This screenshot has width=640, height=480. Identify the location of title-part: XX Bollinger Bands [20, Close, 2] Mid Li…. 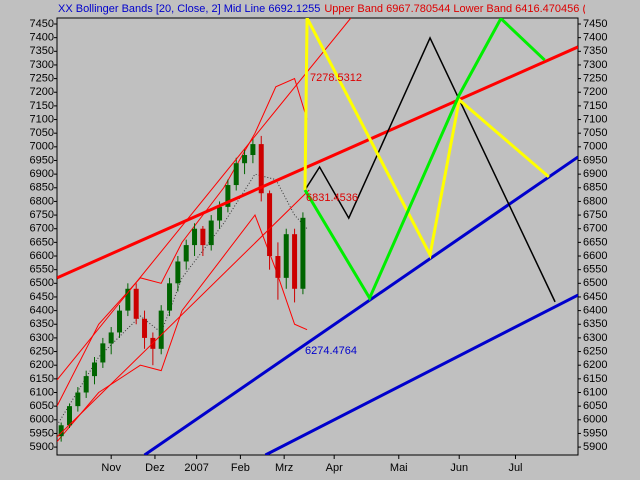
(189, 9).